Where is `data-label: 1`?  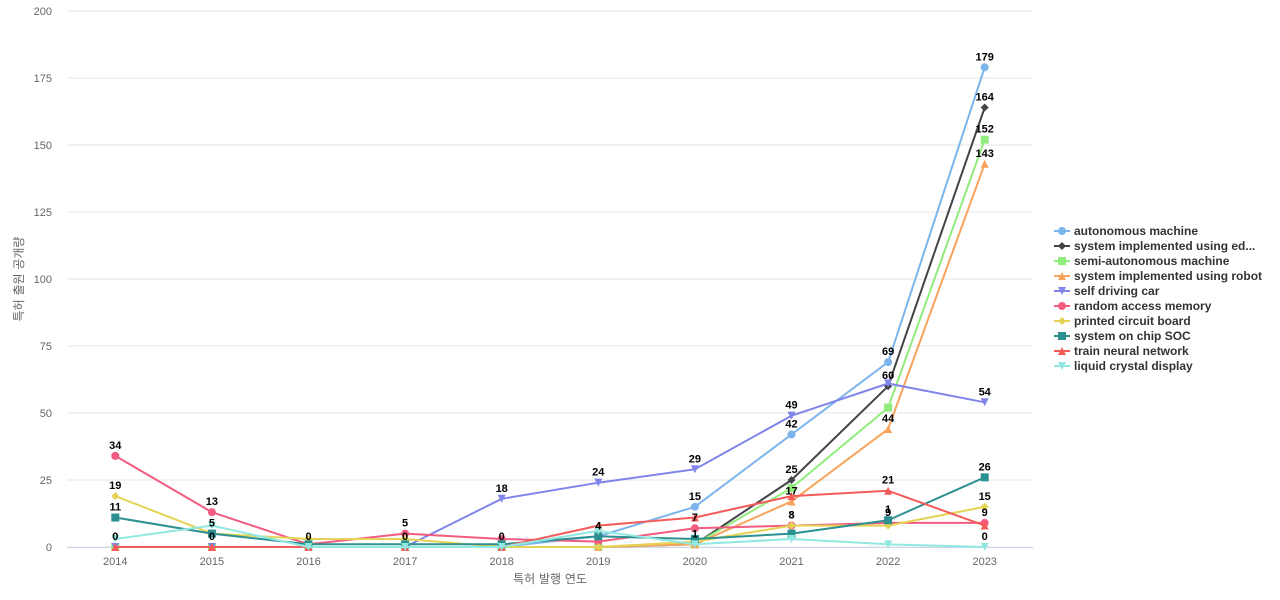
data-label: 1 is located at coordinates (888, 510).